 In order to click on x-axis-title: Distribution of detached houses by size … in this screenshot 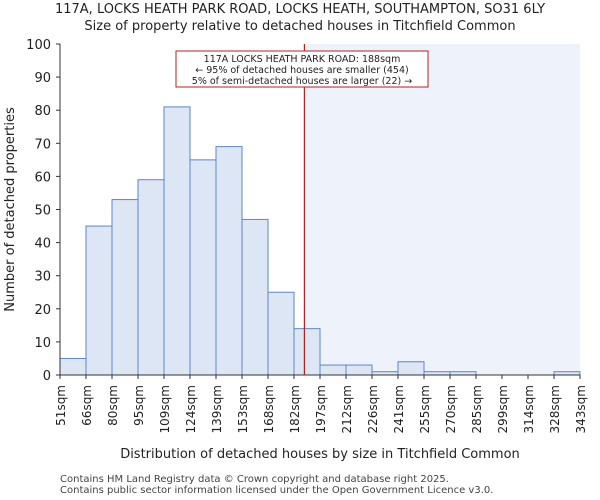, I will do `click(320, 454)`.